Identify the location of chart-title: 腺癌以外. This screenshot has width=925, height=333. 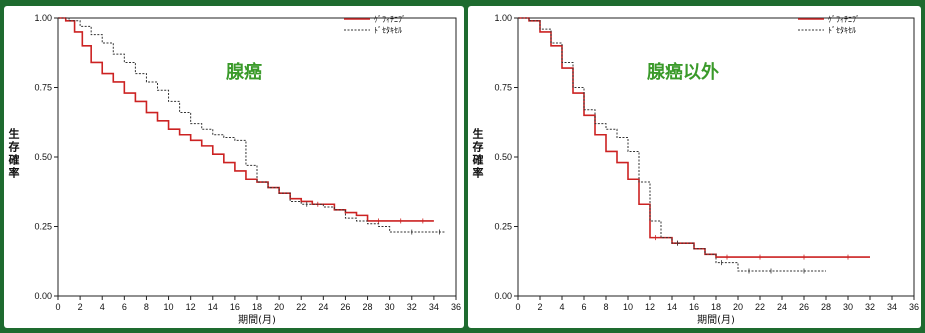
(683, 72).